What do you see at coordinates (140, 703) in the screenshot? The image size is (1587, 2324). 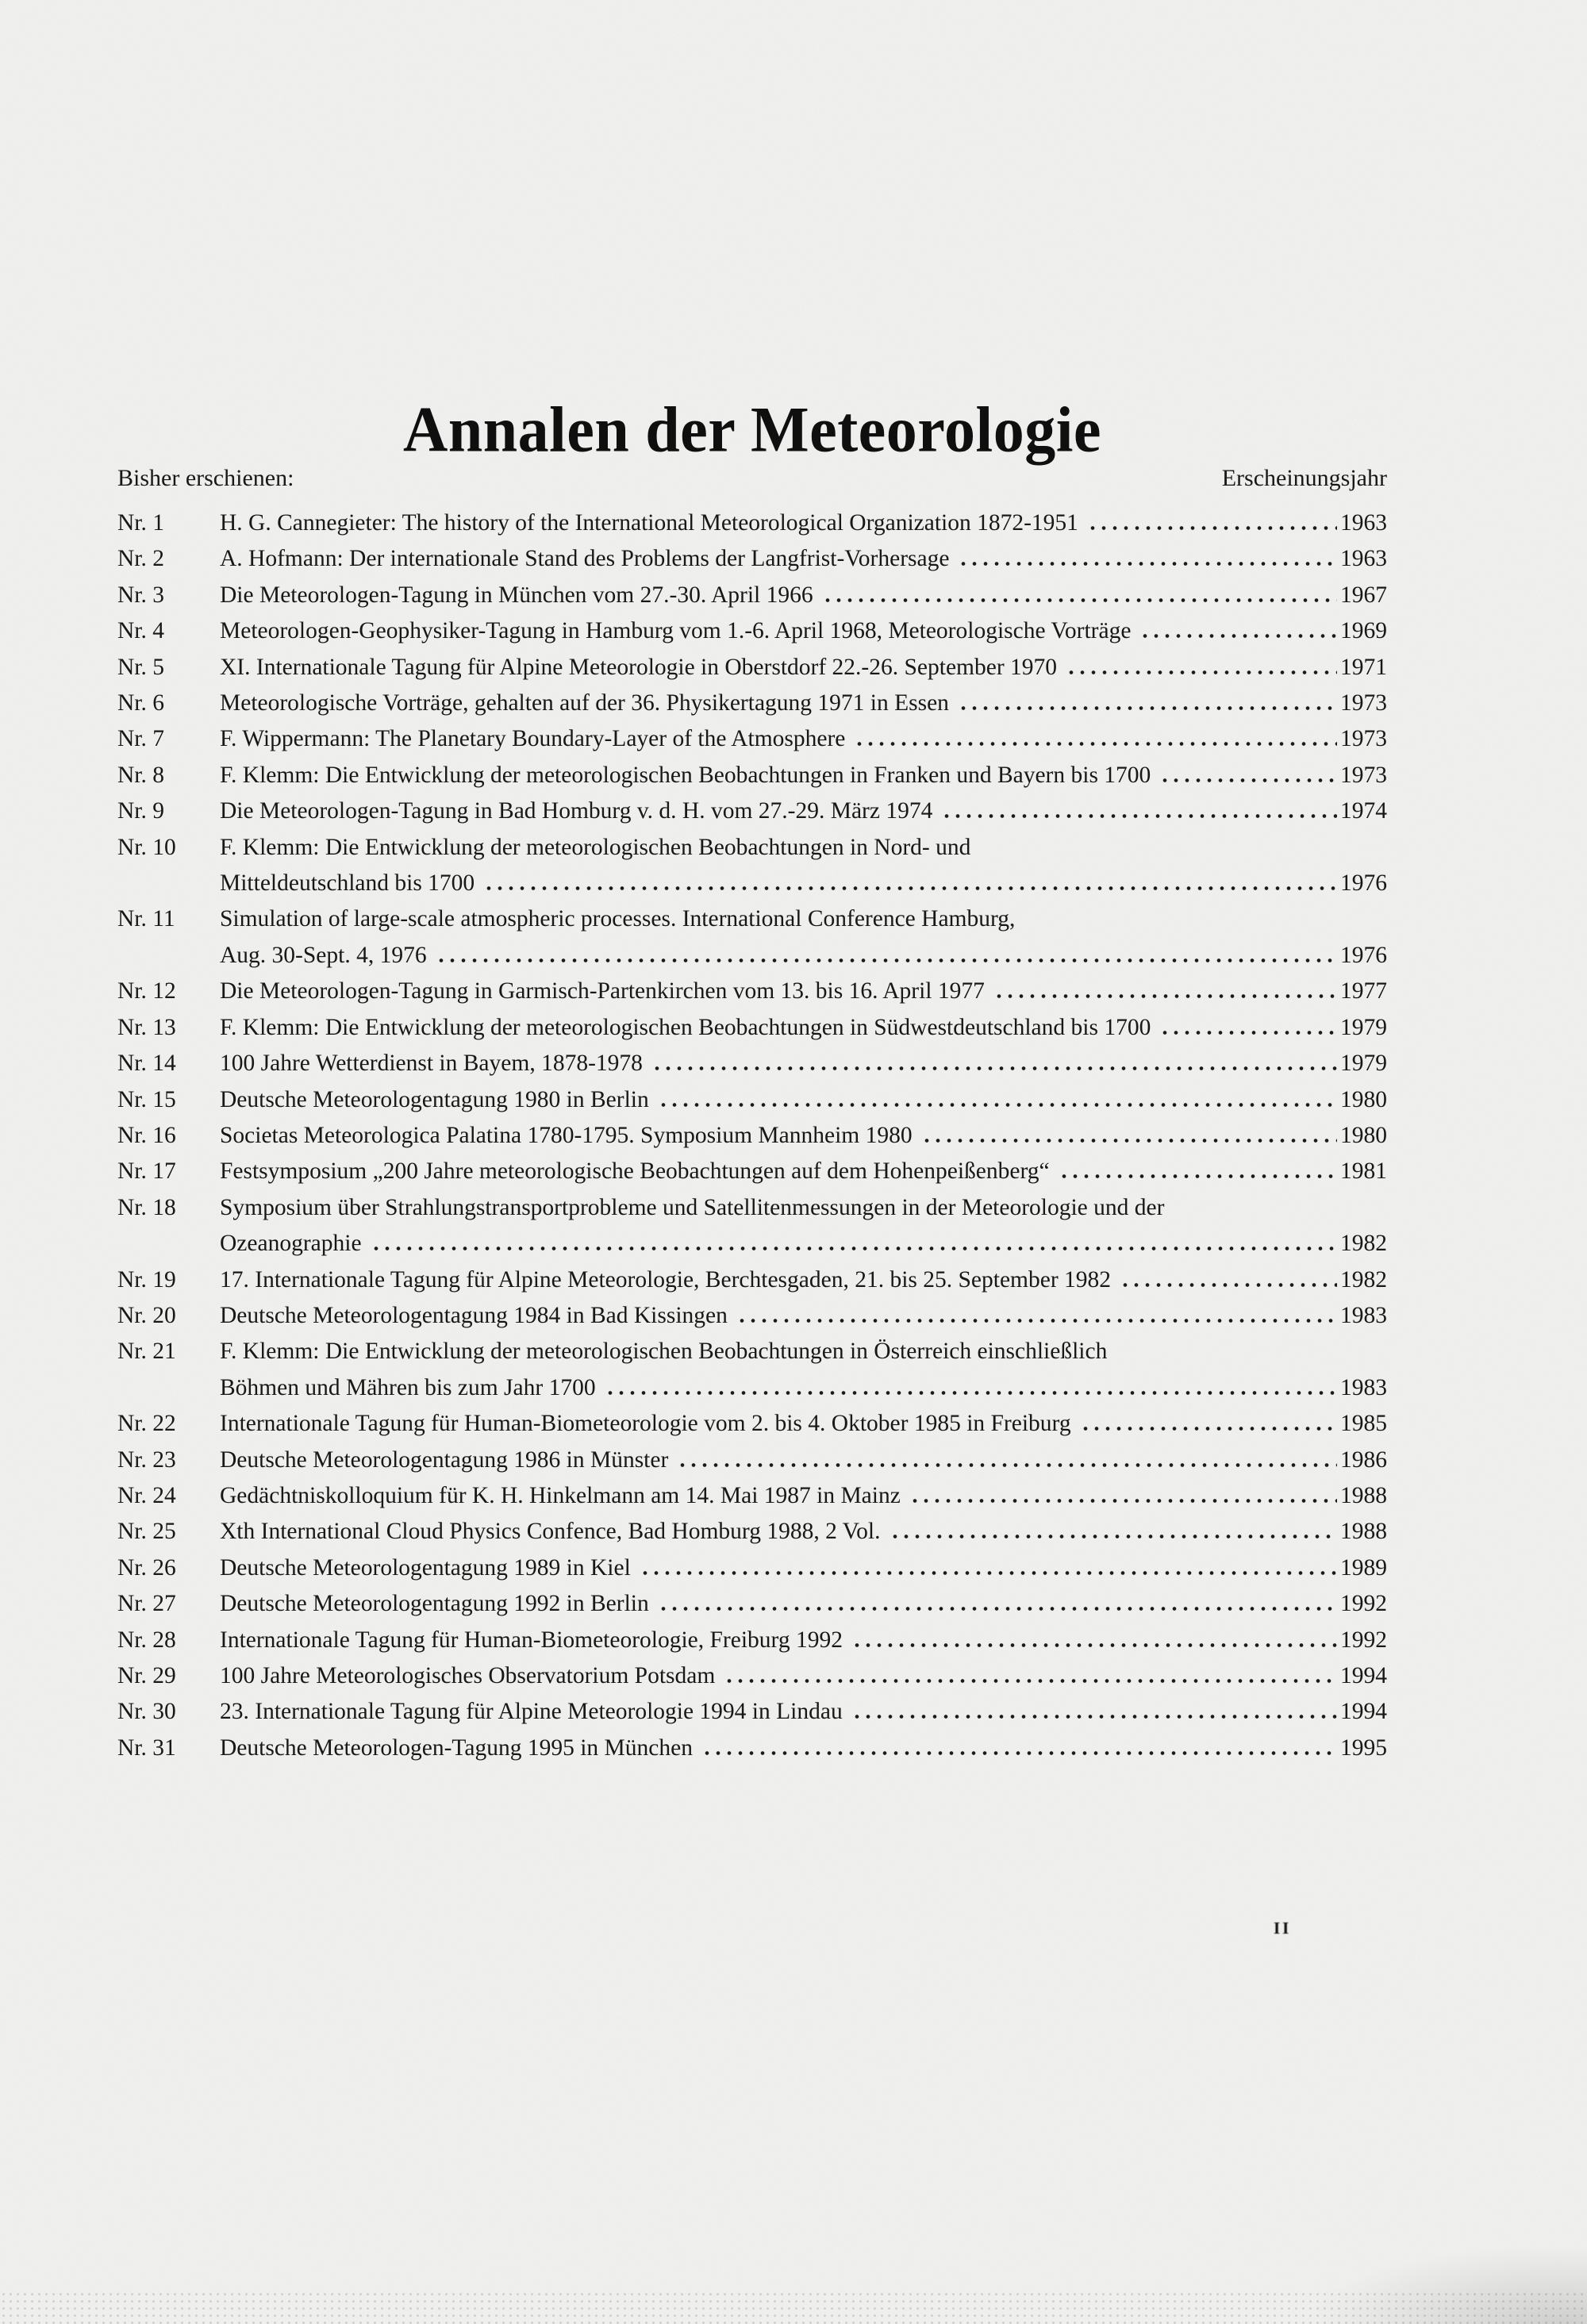 I see `item-number: Nr. 6` at bounding box center [140, 703].